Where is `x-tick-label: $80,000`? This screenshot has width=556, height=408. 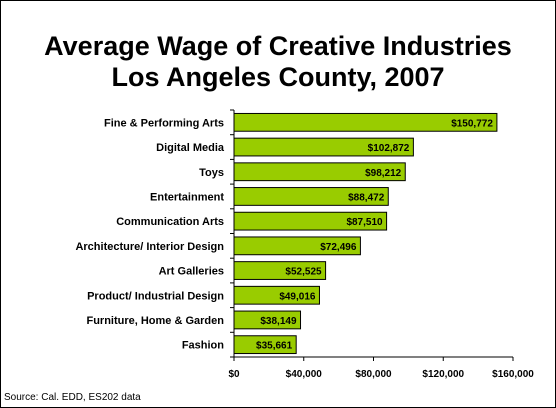
x-tick-label: $80,000 is located at coordinates (373, 374).